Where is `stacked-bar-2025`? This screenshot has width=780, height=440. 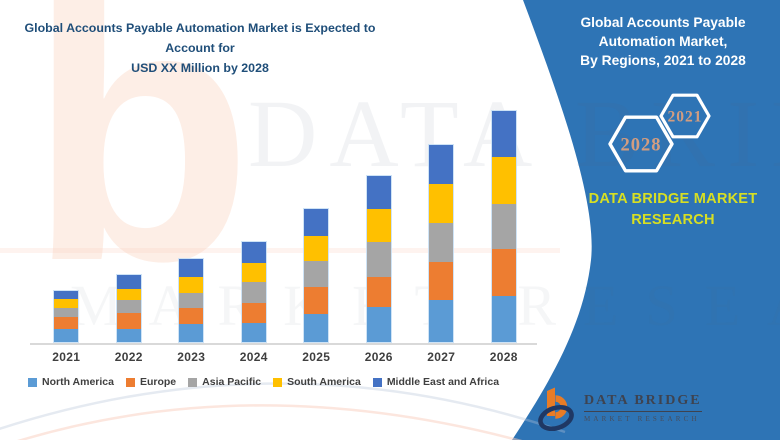
stacked-bar-2025 is located at coordinates (316, 275).